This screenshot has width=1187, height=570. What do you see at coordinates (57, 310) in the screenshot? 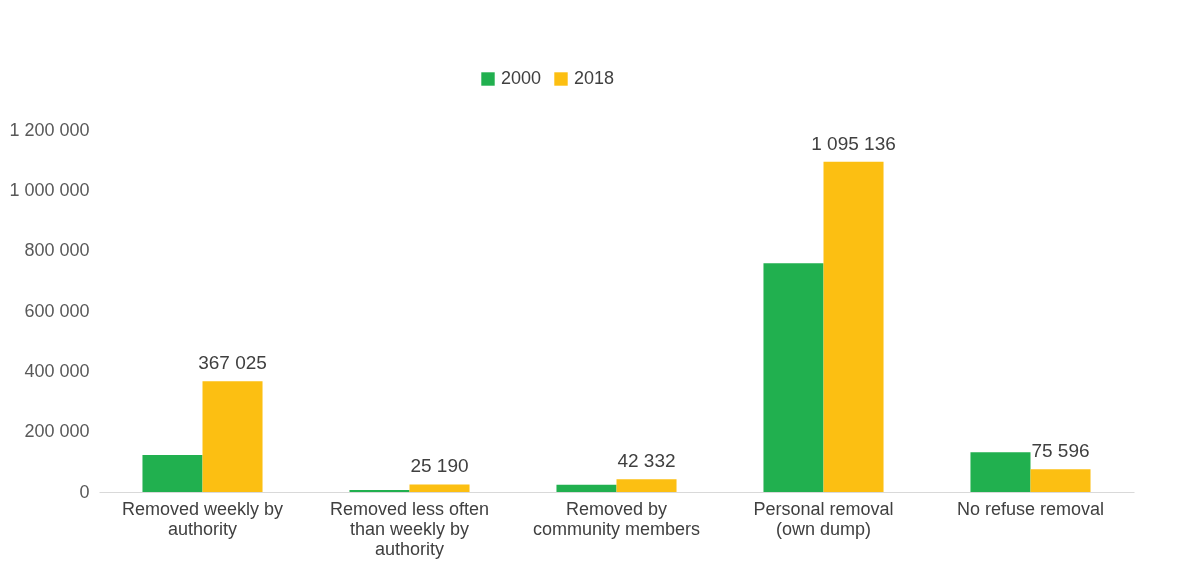
I see `y-tick-label: 600 000` at bounding box center [57, 310].